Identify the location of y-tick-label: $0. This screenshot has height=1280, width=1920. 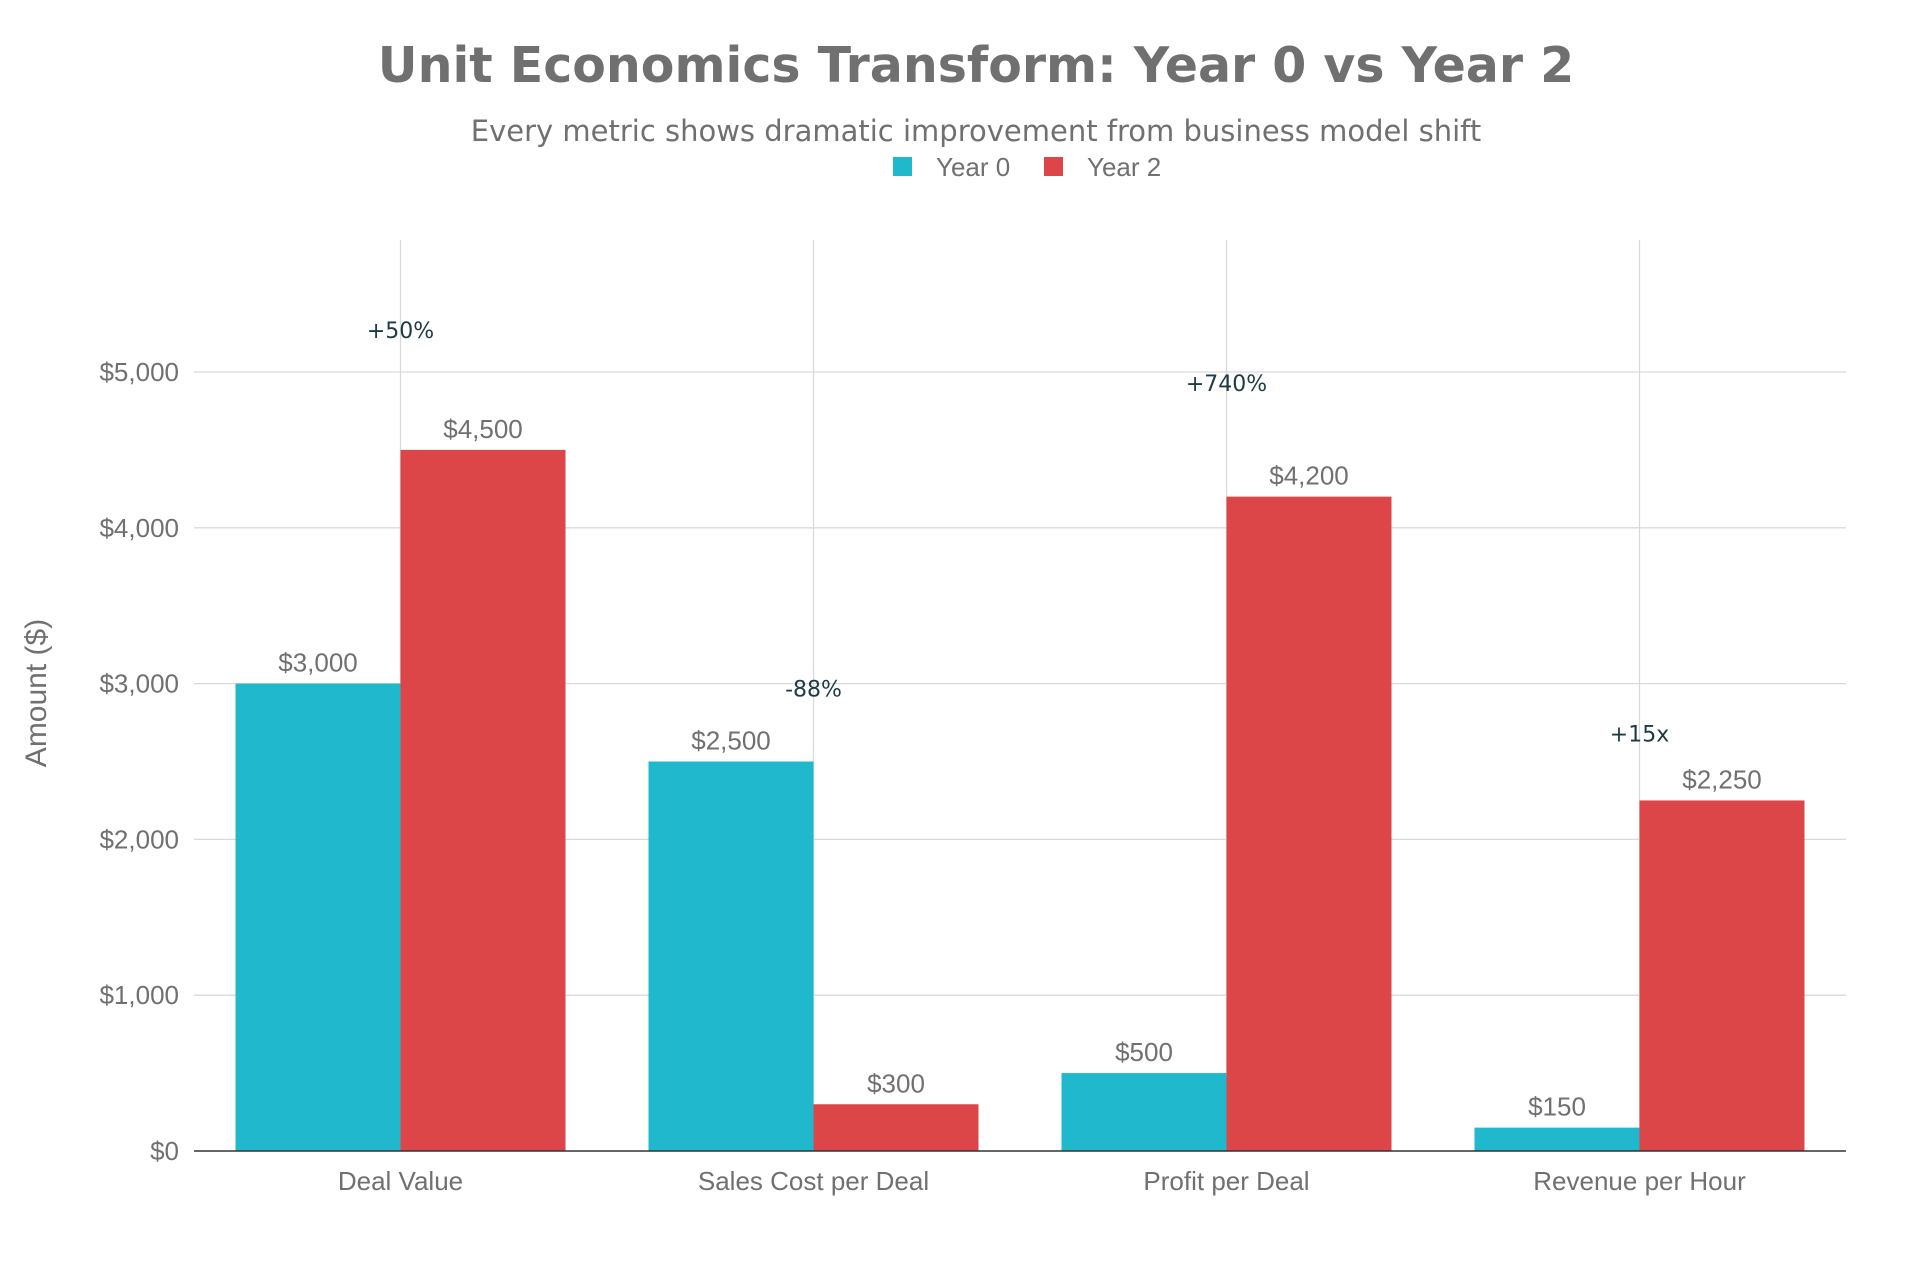
(164, 1151).